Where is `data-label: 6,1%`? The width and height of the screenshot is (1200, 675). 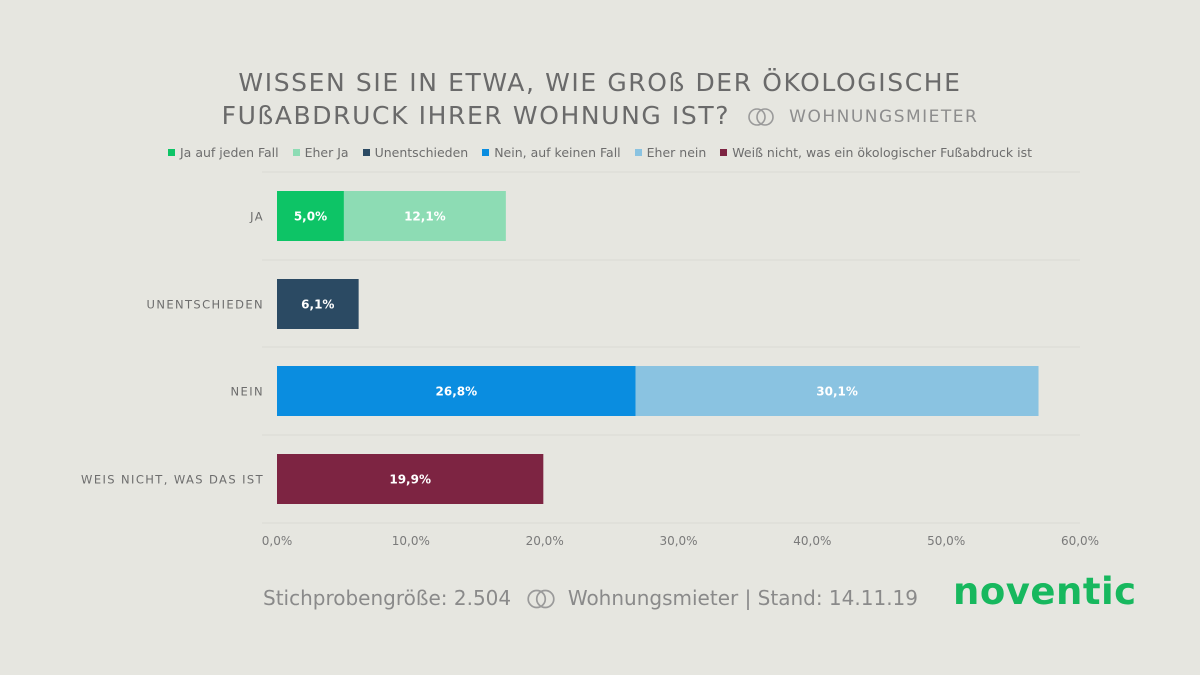 data-label: 6,1% is located at coordinates (317, 305).